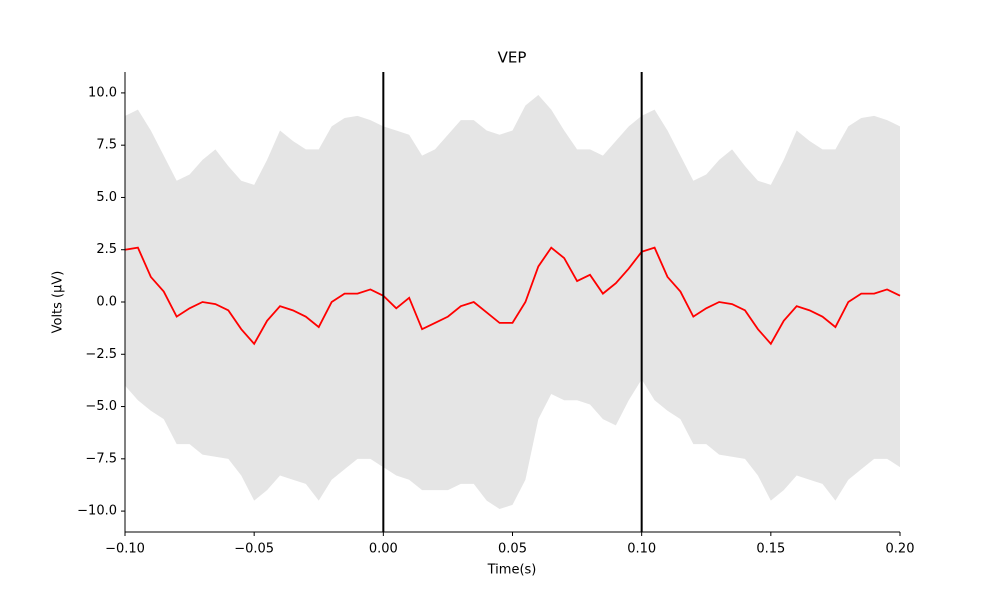 The height and width of the screenshot is (600, 1000). What do you see at coordinates (102, 92) in the screenshot?
I see `y-tick-label: 10.0` at bounding box center [102, 92].